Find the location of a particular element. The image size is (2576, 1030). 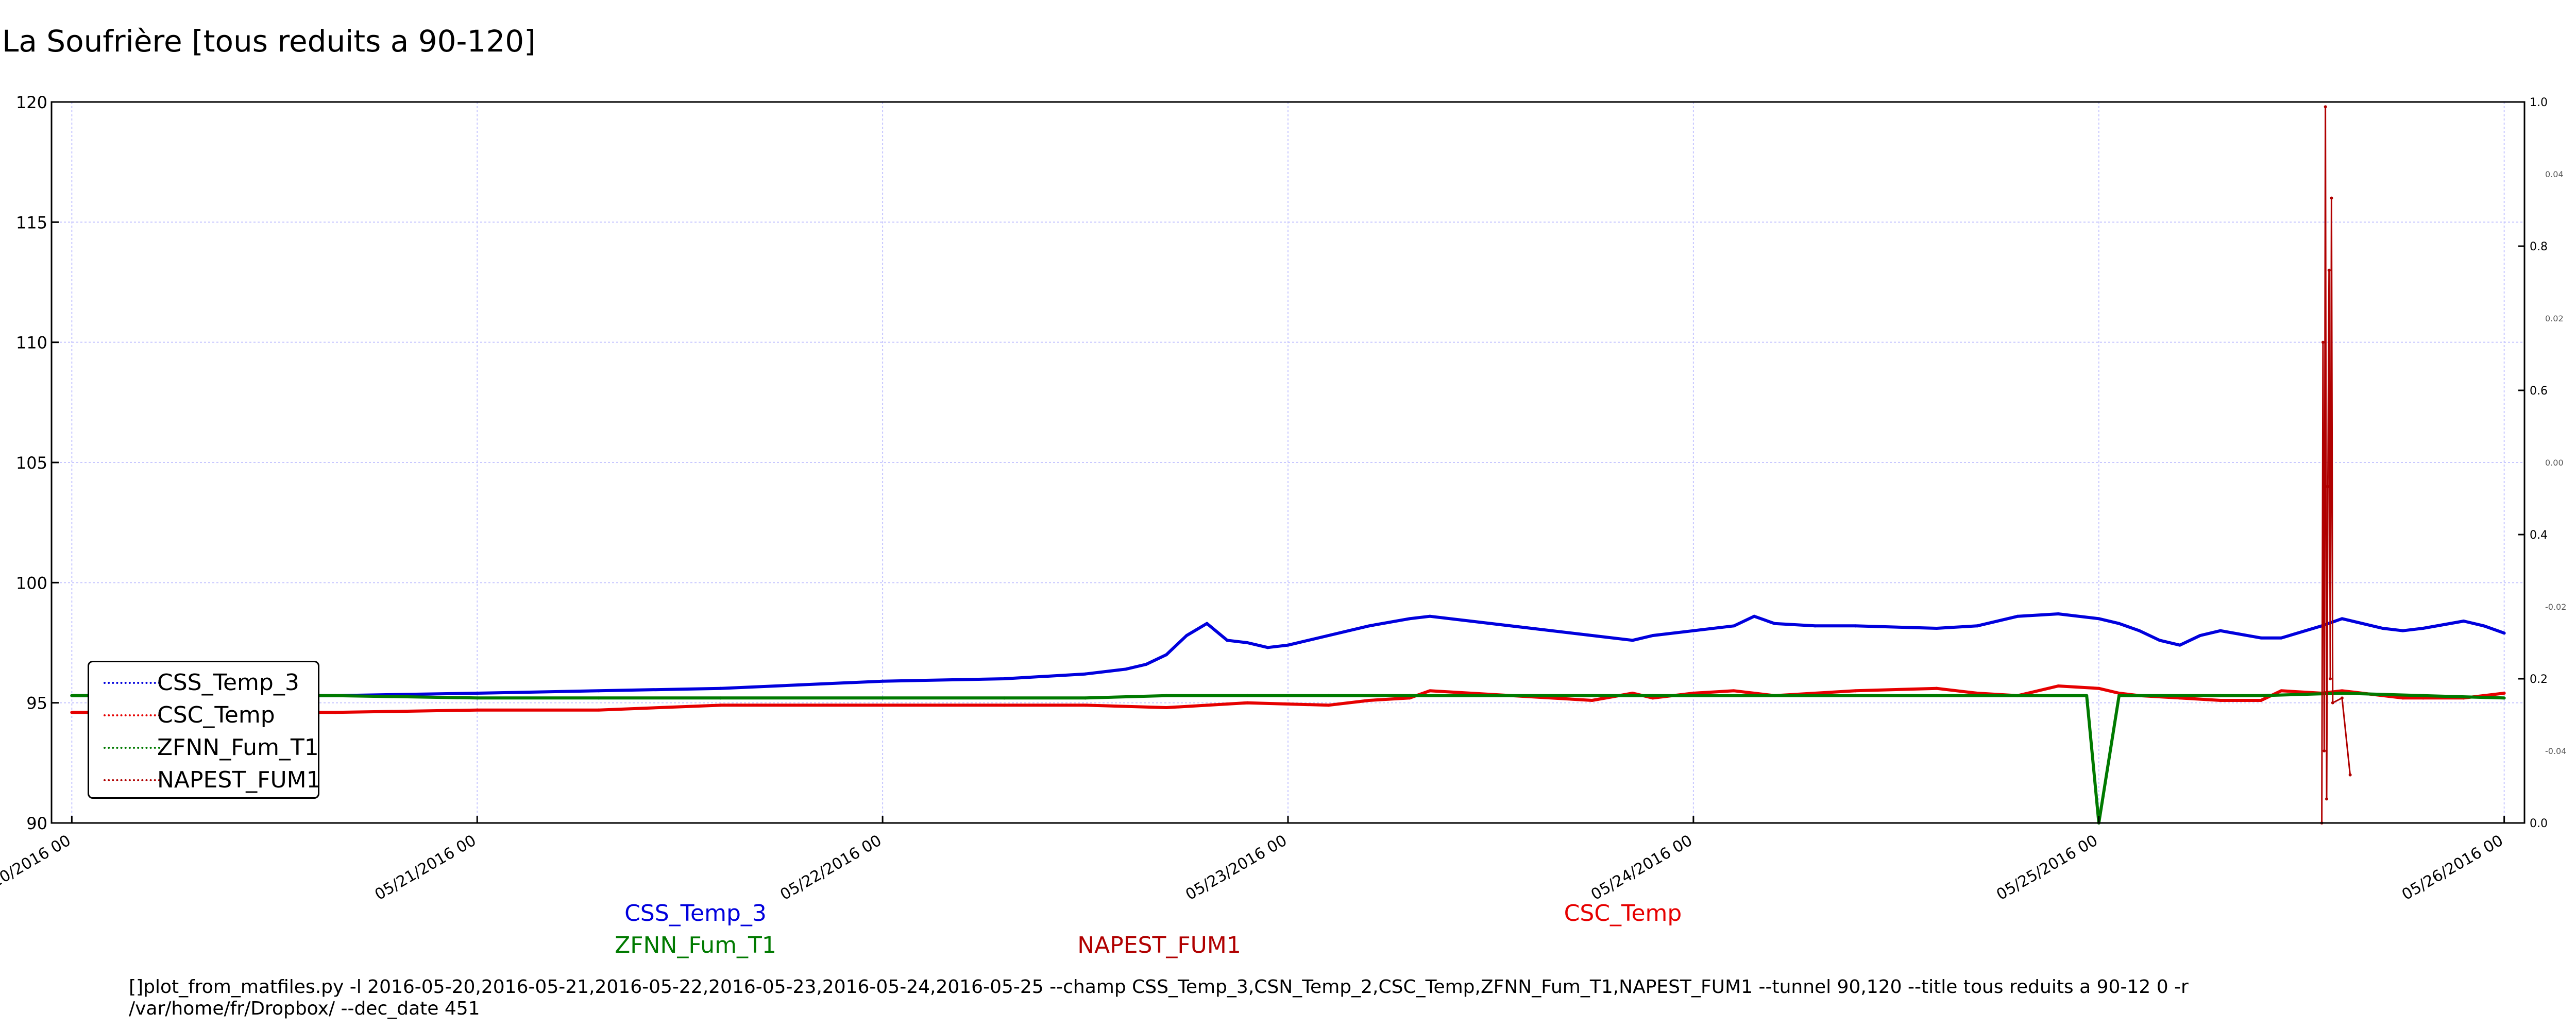

y-tick-label: 95 is located at coordinates (36, 704).